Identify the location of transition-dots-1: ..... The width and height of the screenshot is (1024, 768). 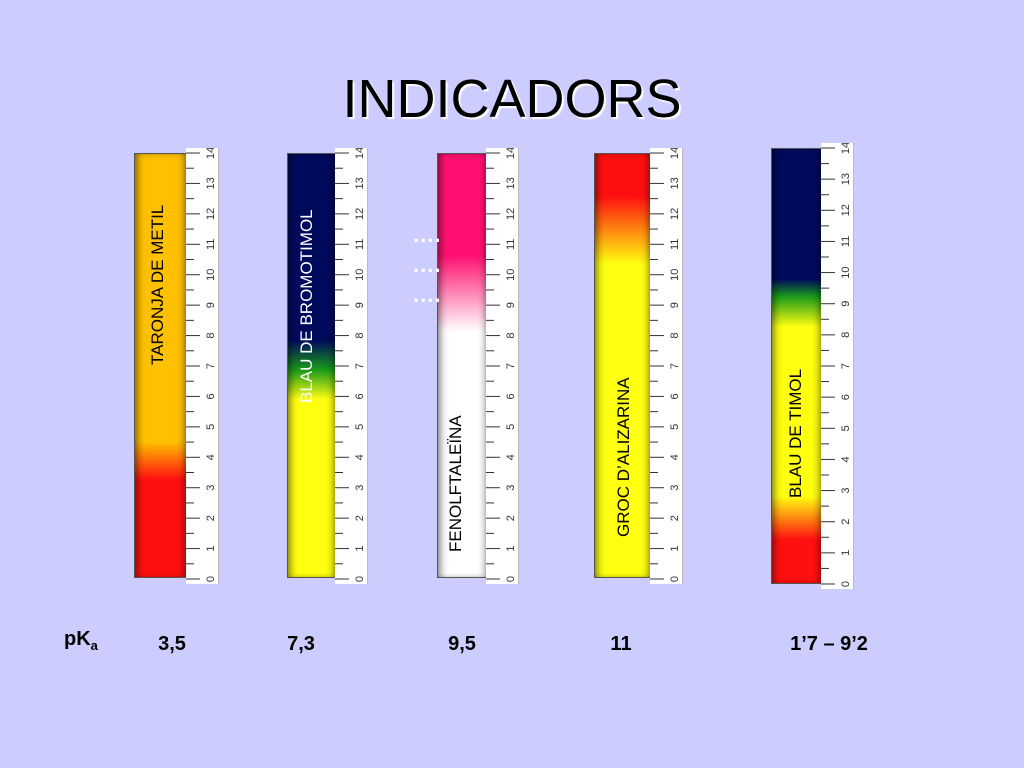
(427, 234).